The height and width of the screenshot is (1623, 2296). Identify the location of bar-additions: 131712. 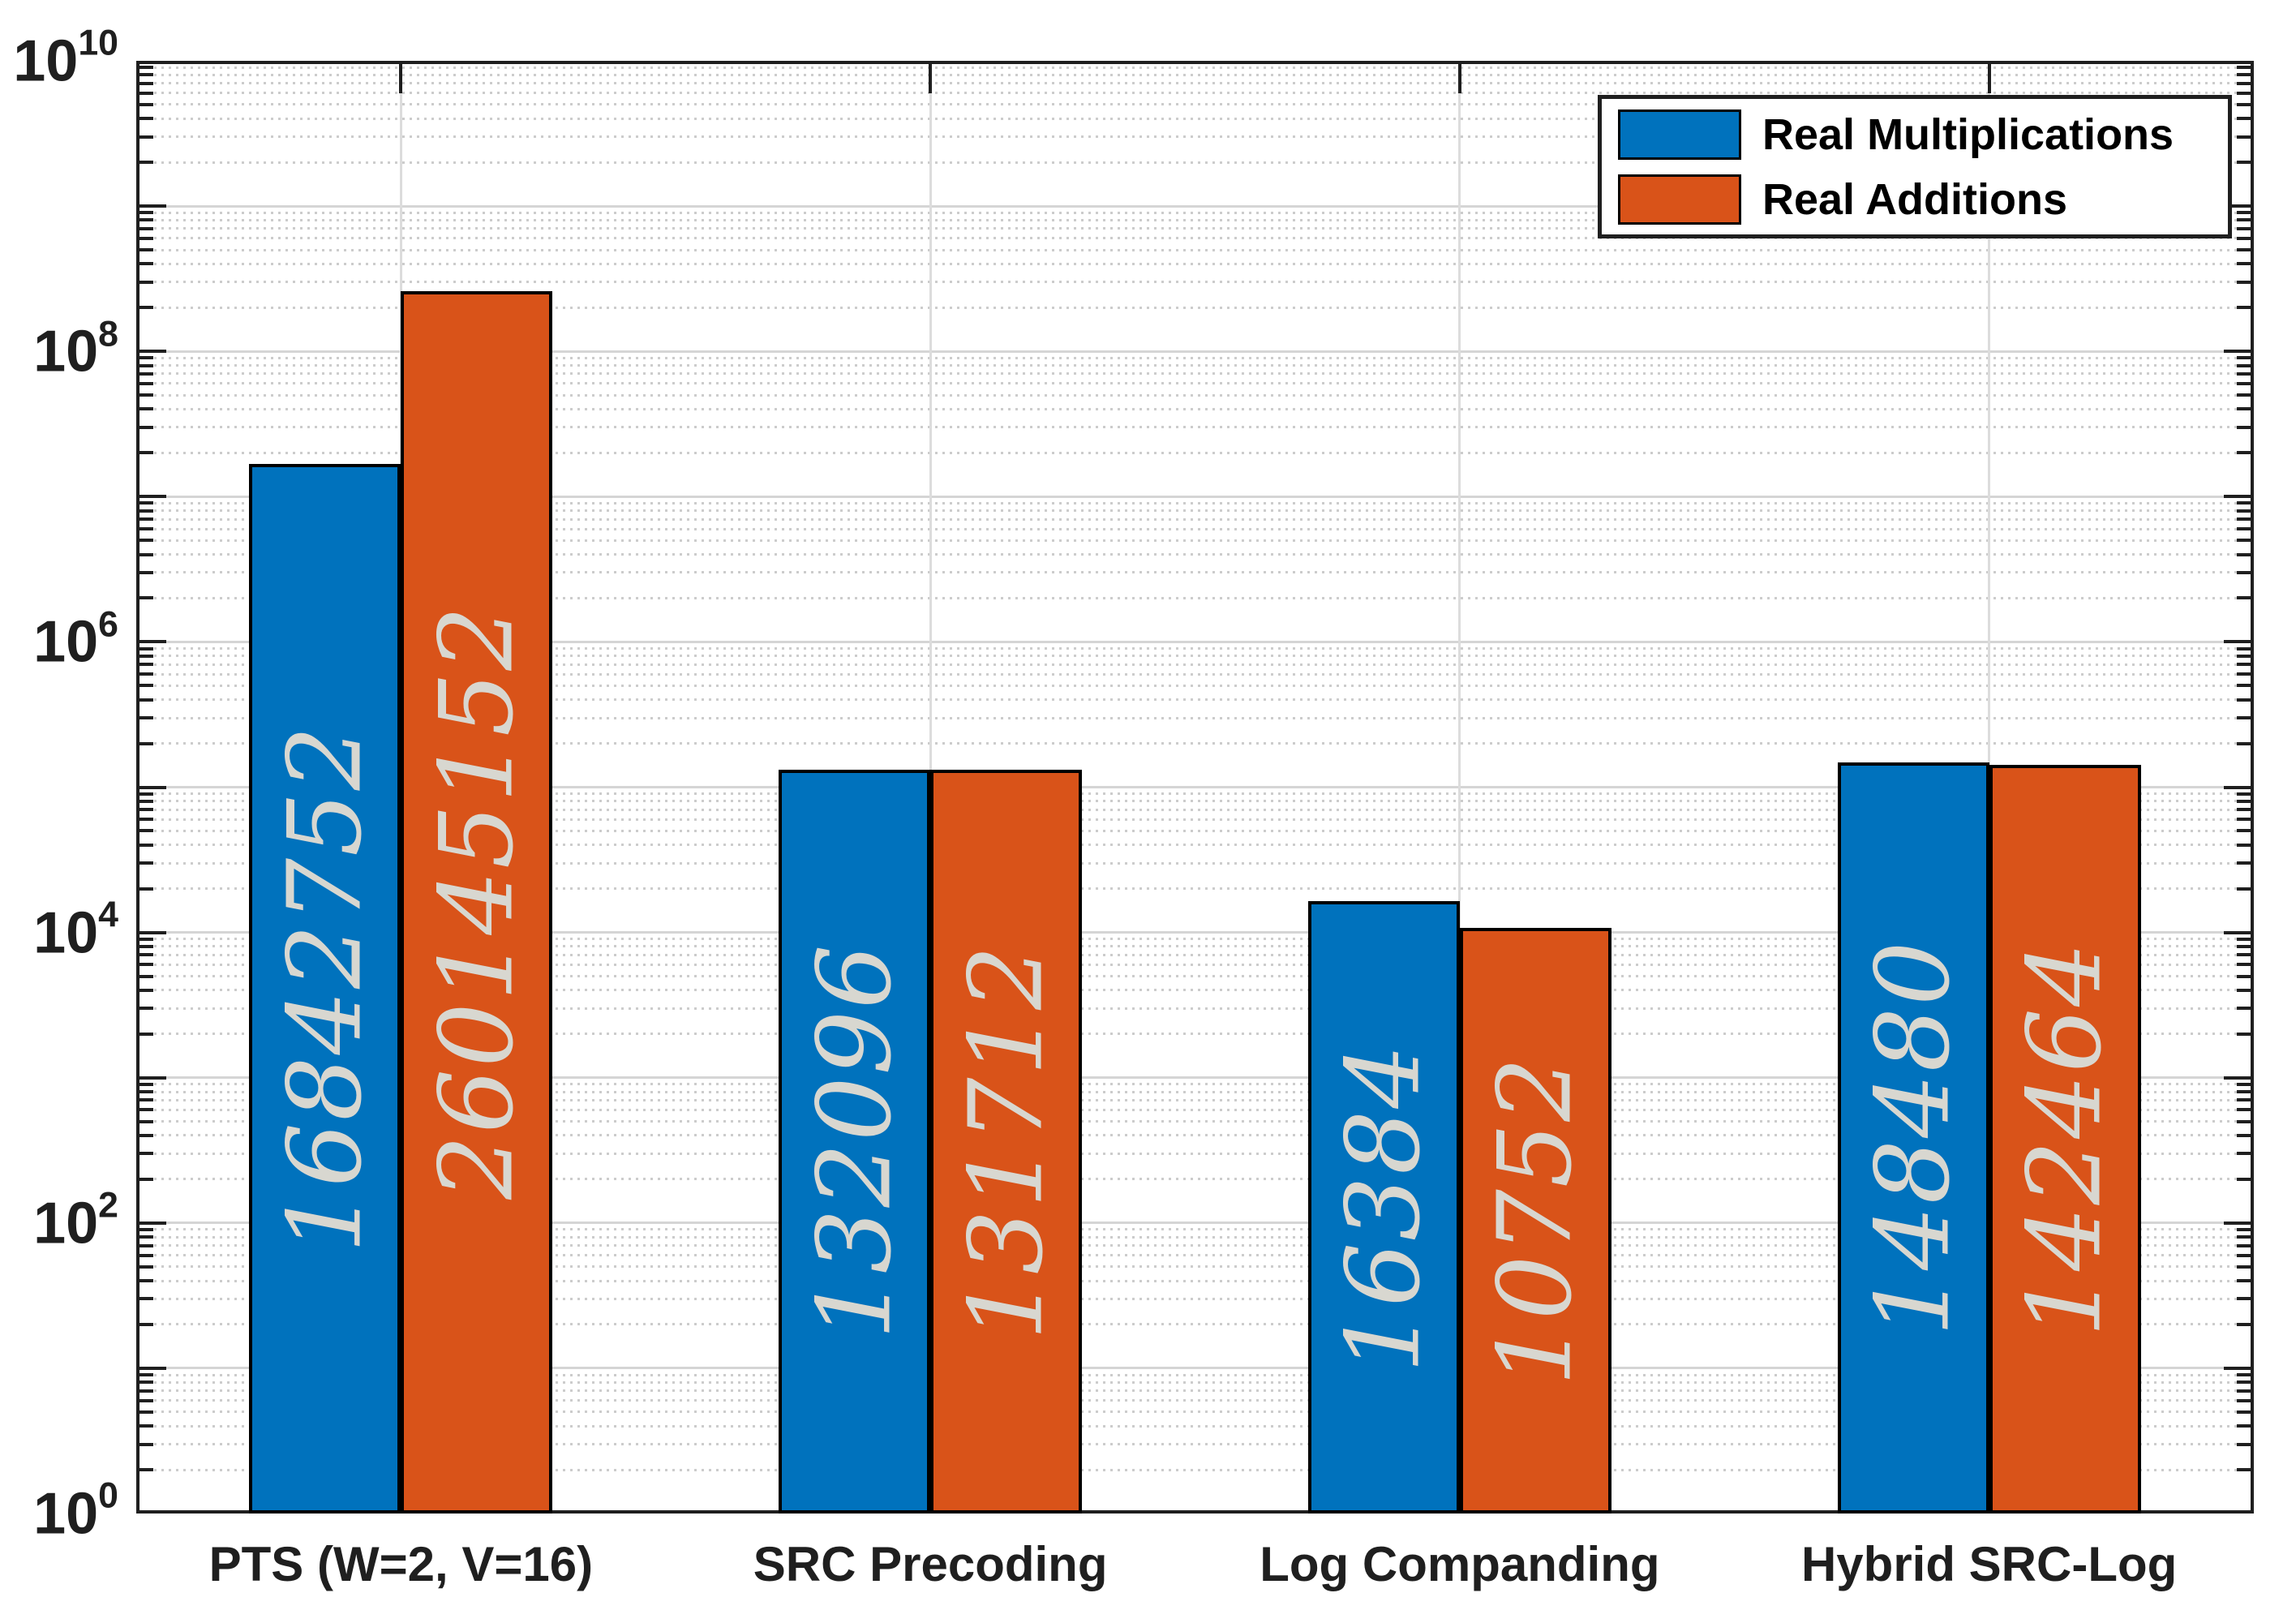
(1006, 1142).